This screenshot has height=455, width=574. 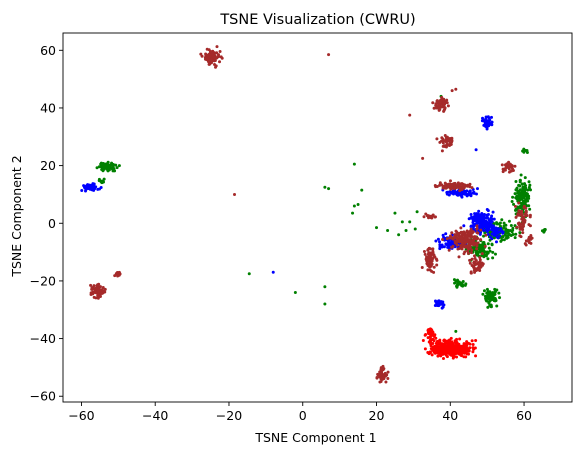 I want to click on x-tick-label: −40, so click(x=155, y=415).